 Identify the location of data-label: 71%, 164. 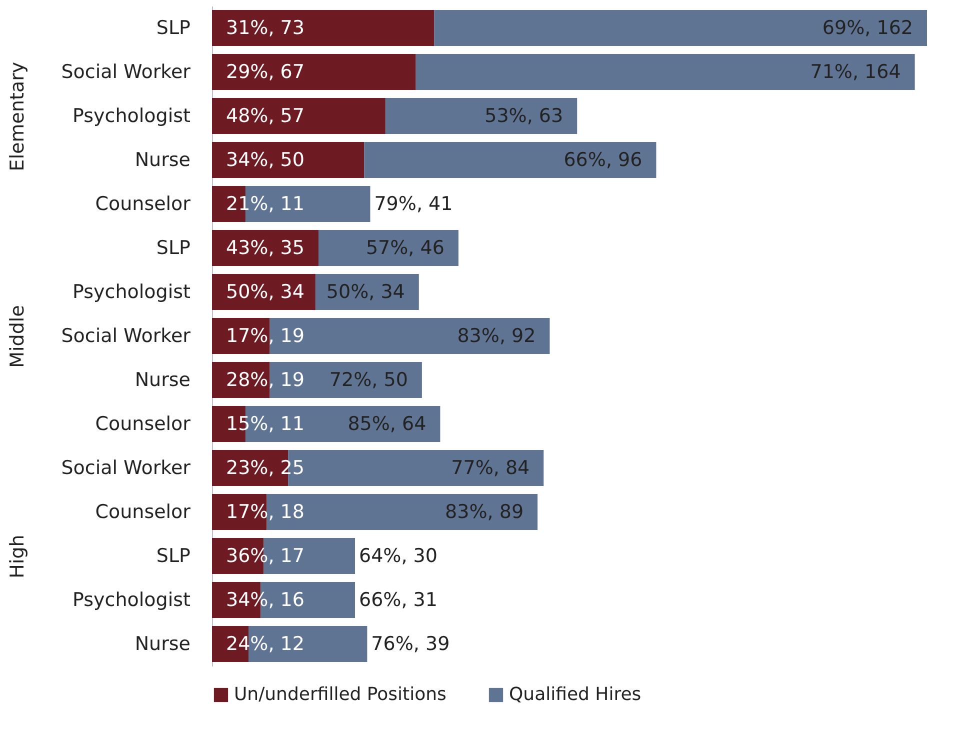
(855, 72).